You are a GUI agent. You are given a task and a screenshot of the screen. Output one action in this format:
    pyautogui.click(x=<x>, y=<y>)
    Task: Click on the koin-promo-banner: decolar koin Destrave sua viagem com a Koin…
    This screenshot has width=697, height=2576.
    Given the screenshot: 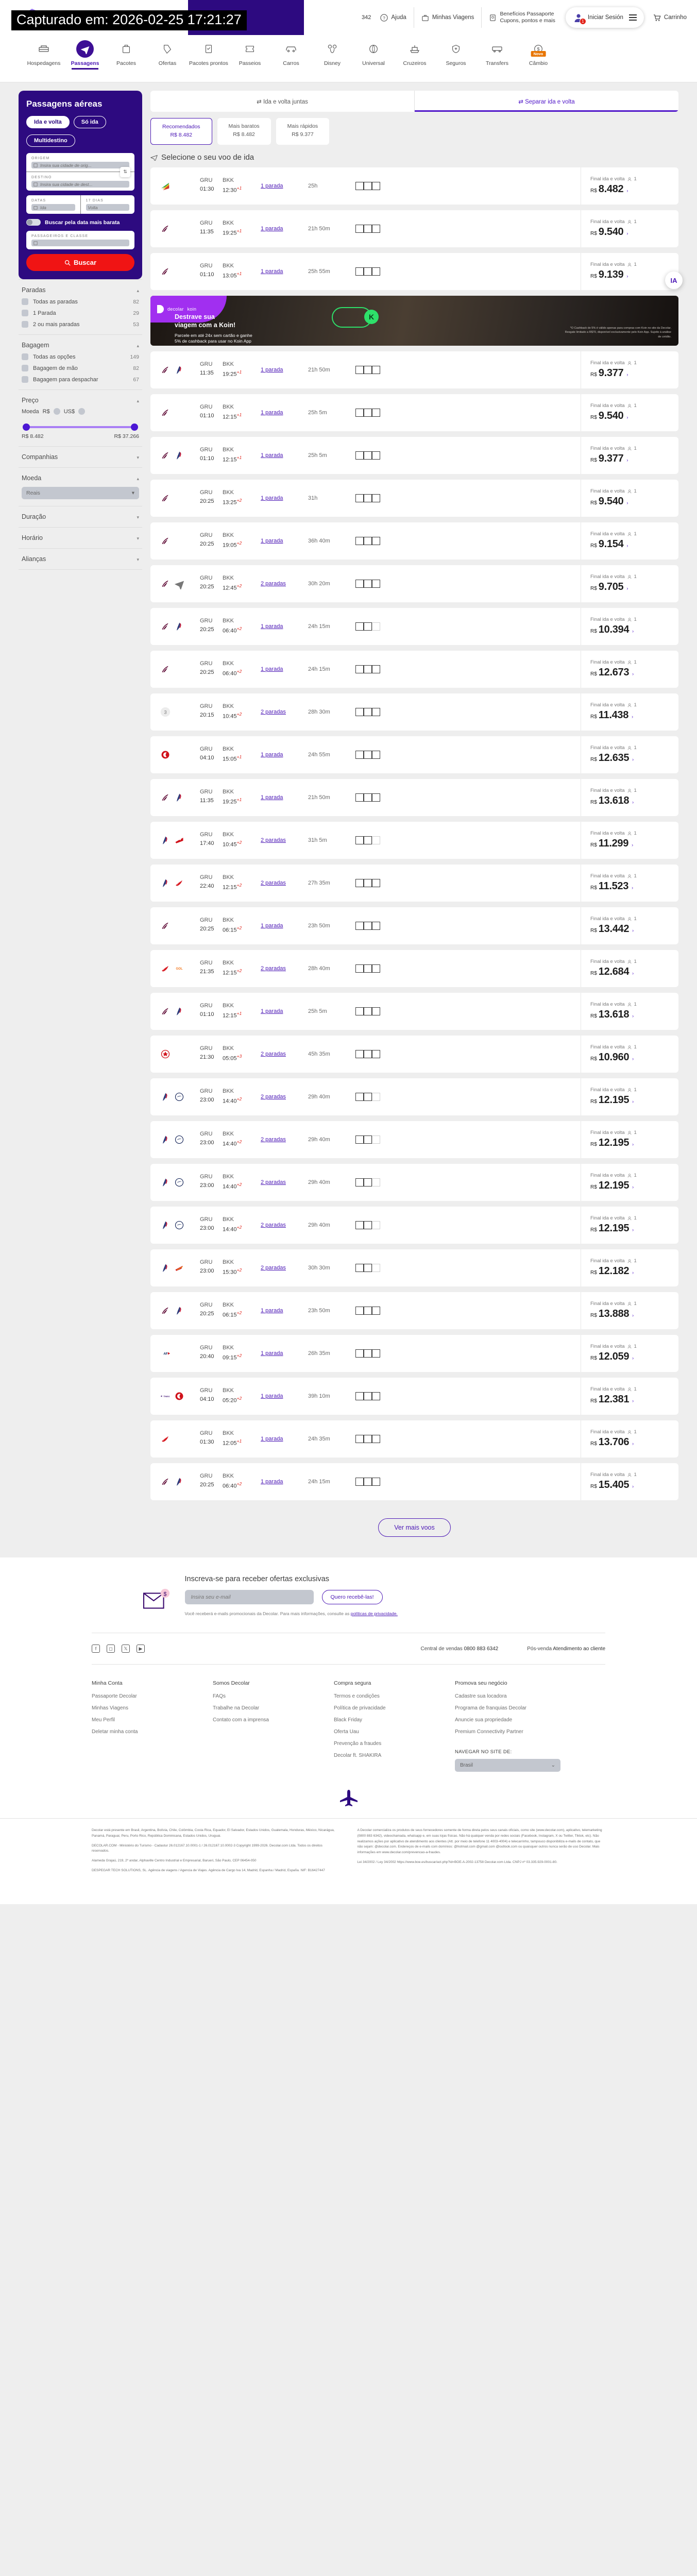 What is the action you would take?
    pyautogui.click(x=414, y=320)
    